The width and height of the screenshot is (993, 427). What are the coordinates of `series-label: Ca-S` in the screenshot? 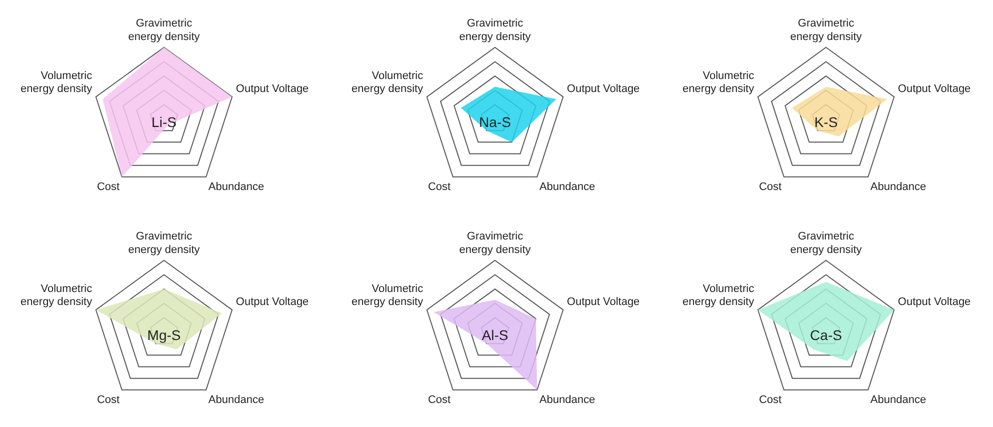 It's located at (826, 334).